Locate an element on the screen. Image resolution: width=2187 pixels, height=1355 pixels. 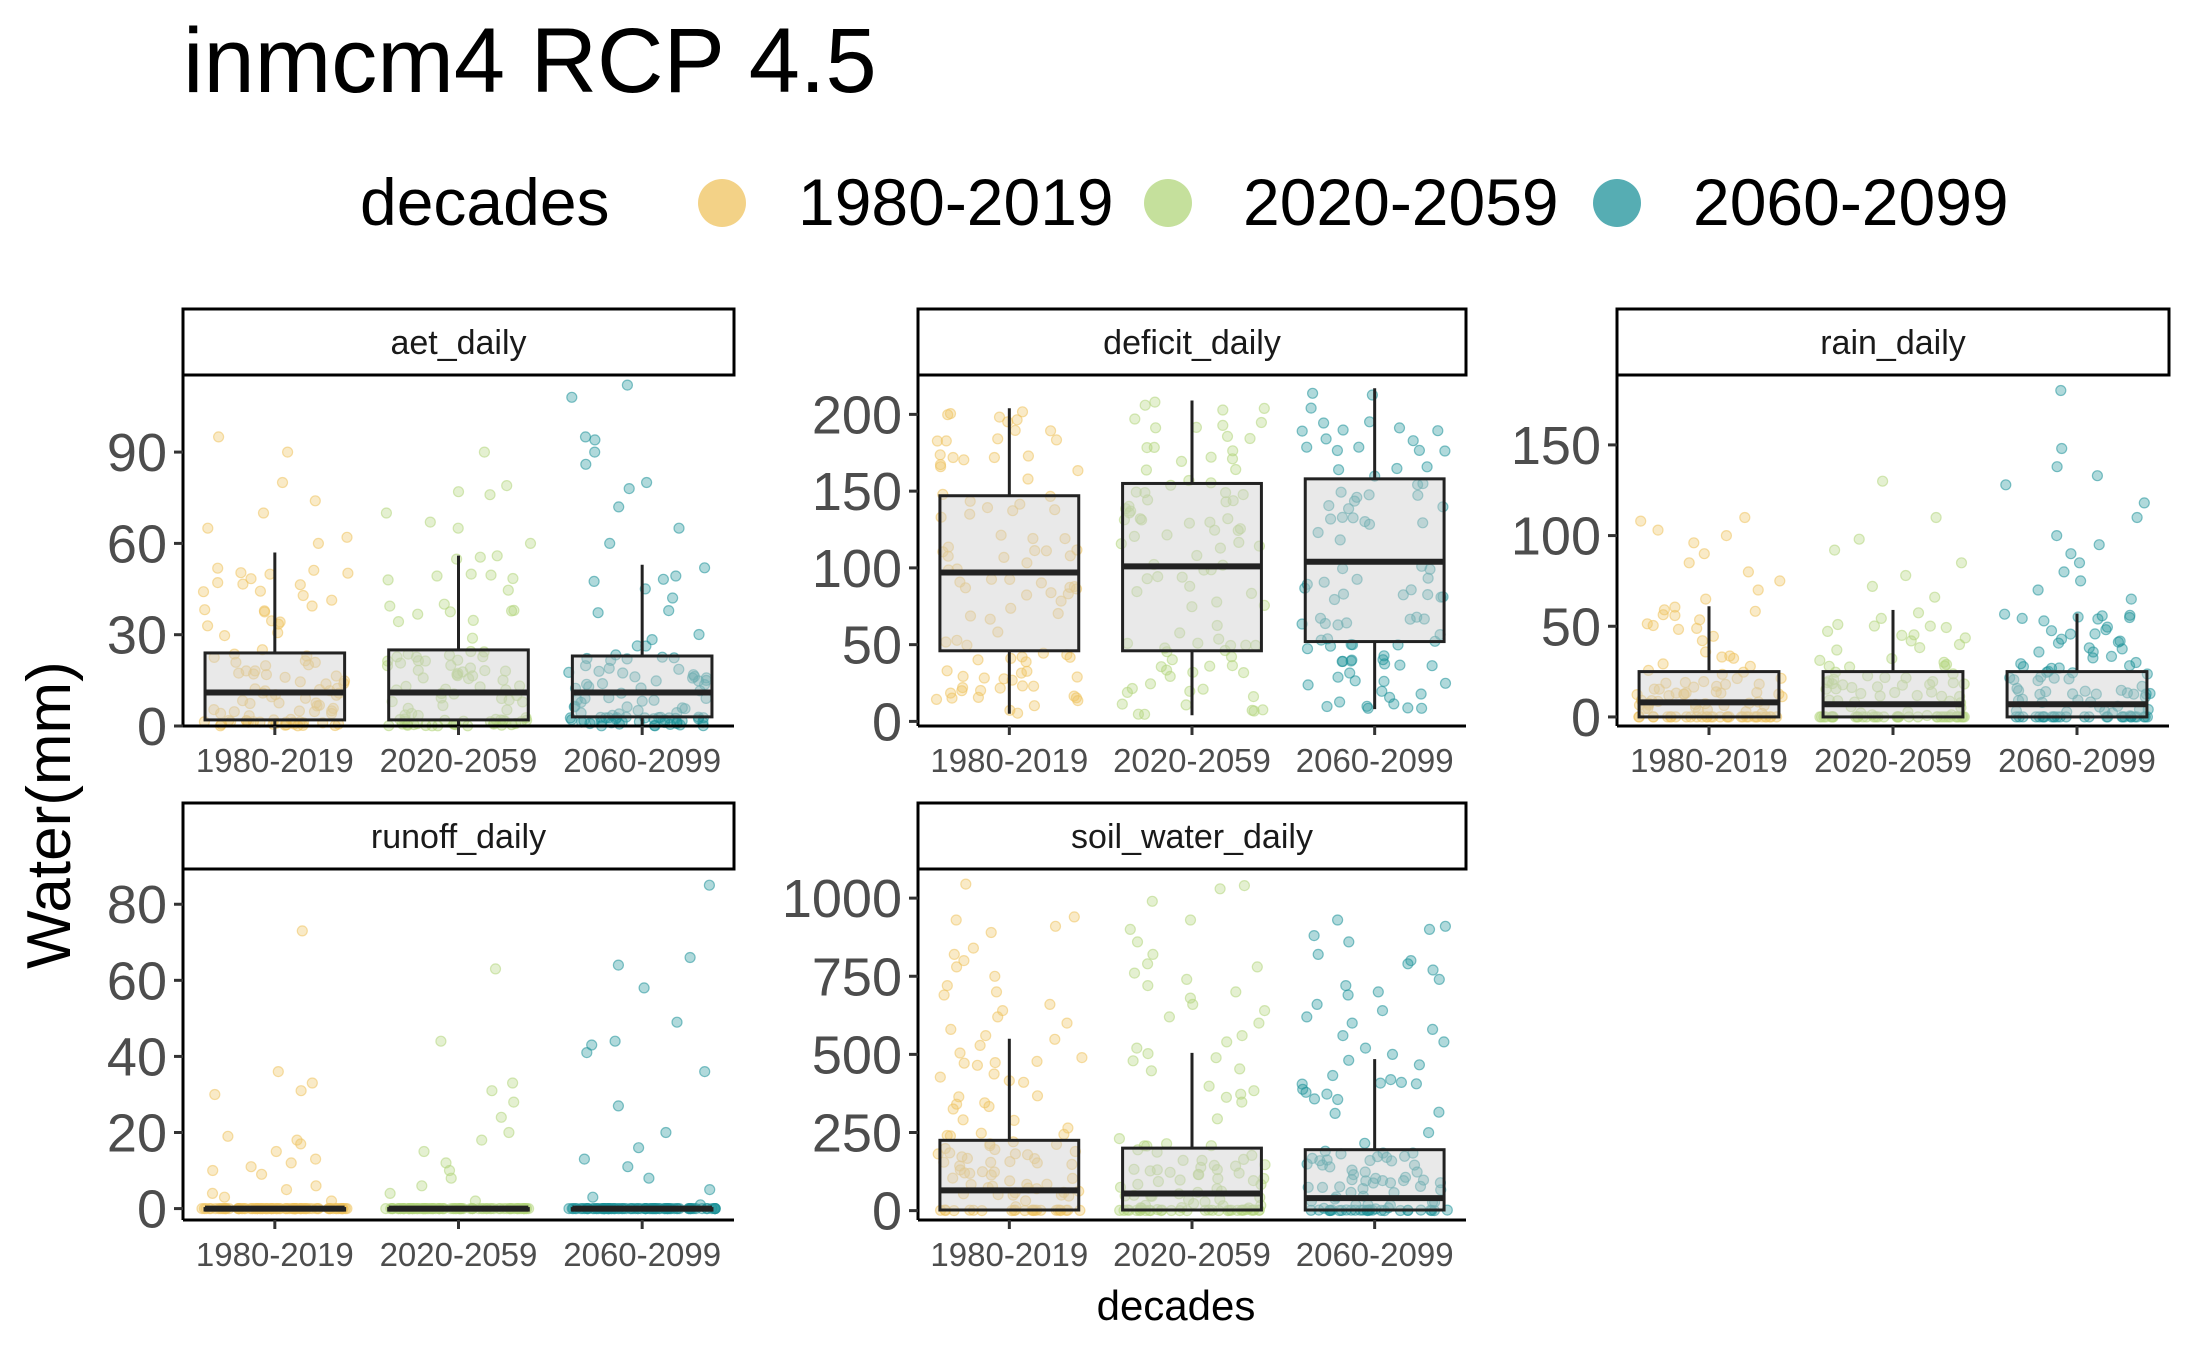
x-tick-label: 1980-2019 is located at coordinates (1009, 1254).